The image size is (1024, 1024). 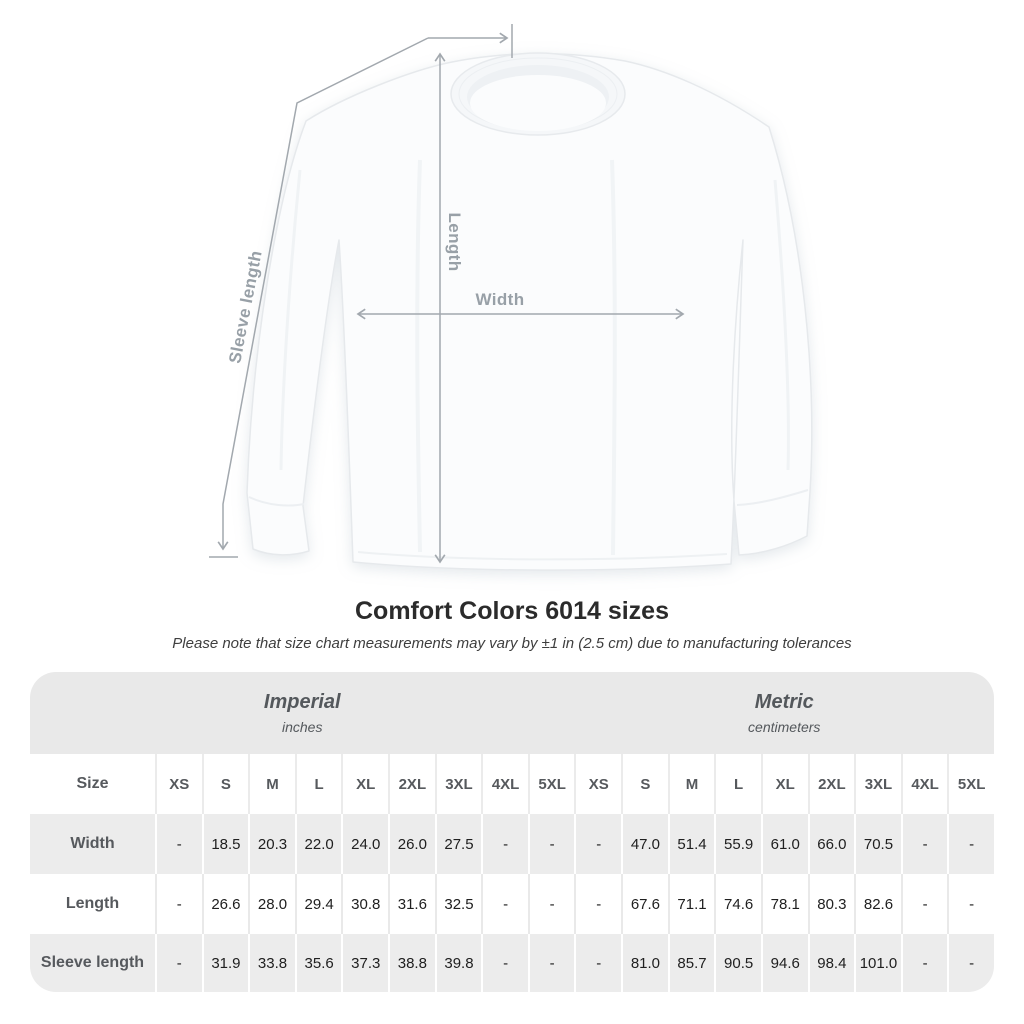 What do you see at coordinates (644, 904) in the screenshot?
I see `value-cell: 67.6` at bounding box center [644, 904].